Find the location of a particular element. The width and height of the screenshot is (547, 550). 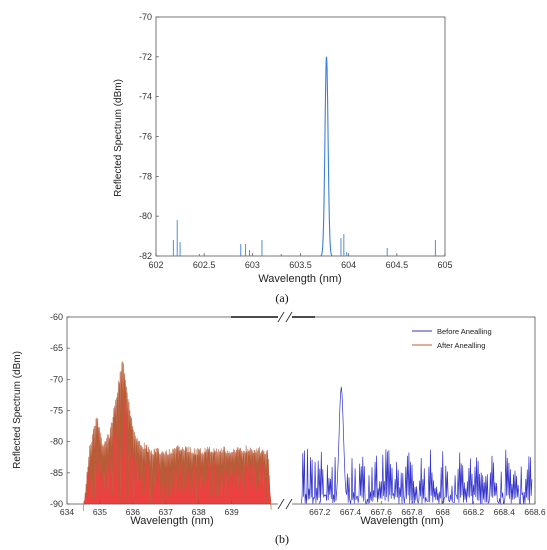

chart-a-xtick-label-1: 602.5 is located at coordinates (204, 265).